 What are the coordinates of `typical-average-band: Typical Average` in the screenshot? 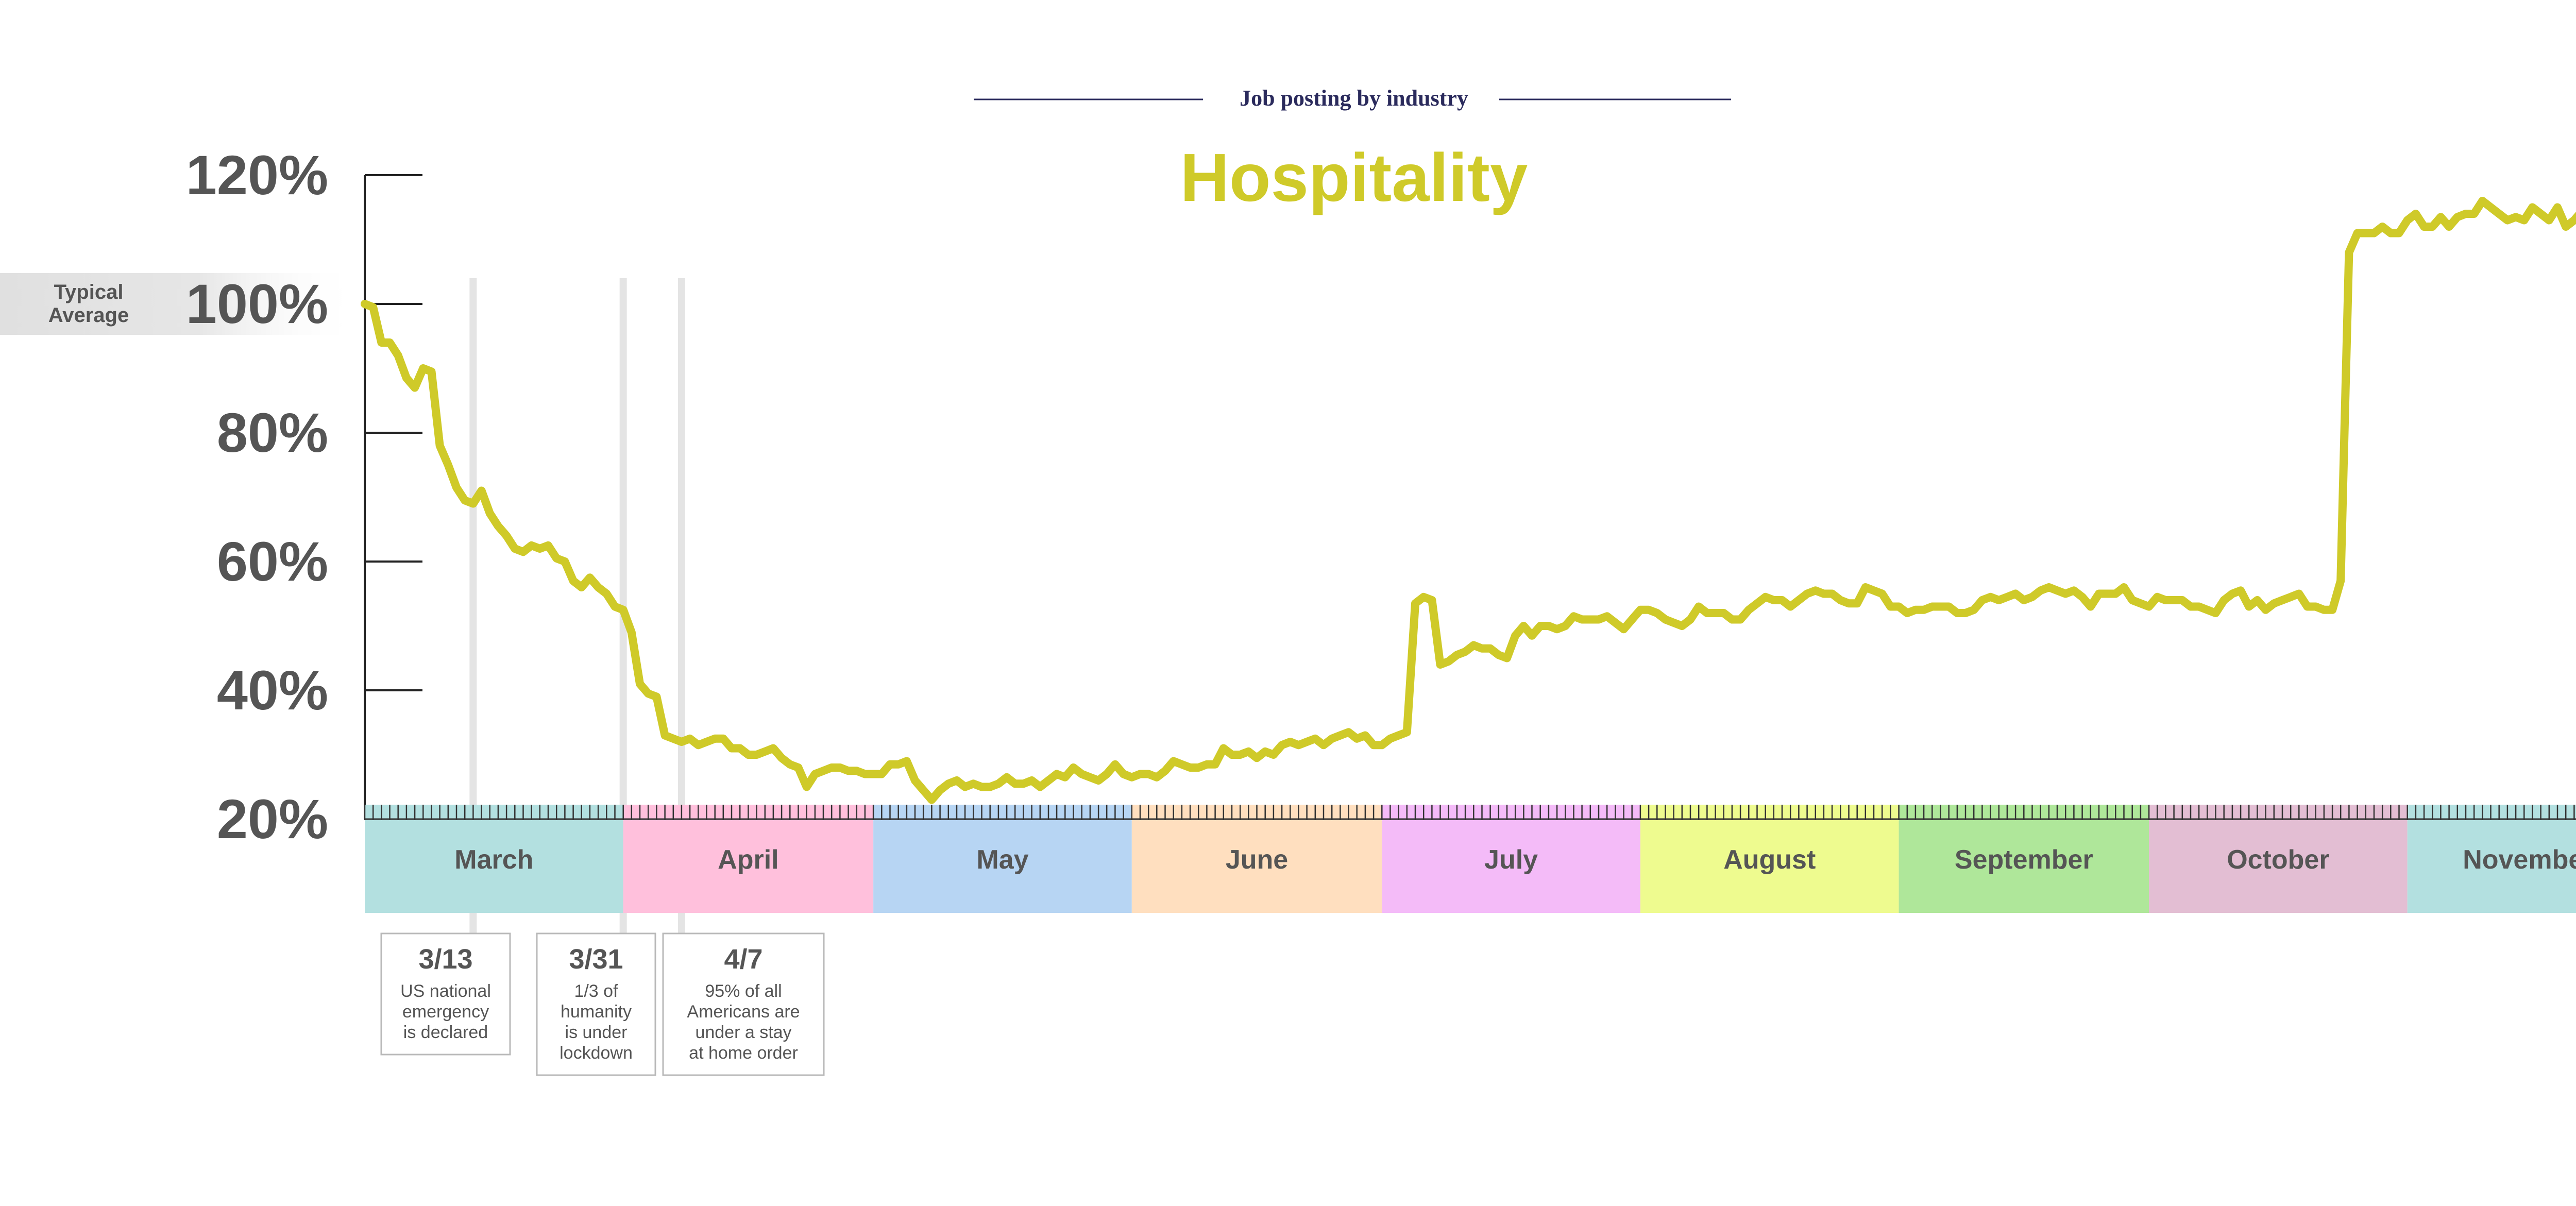 It's located at (180, 304).